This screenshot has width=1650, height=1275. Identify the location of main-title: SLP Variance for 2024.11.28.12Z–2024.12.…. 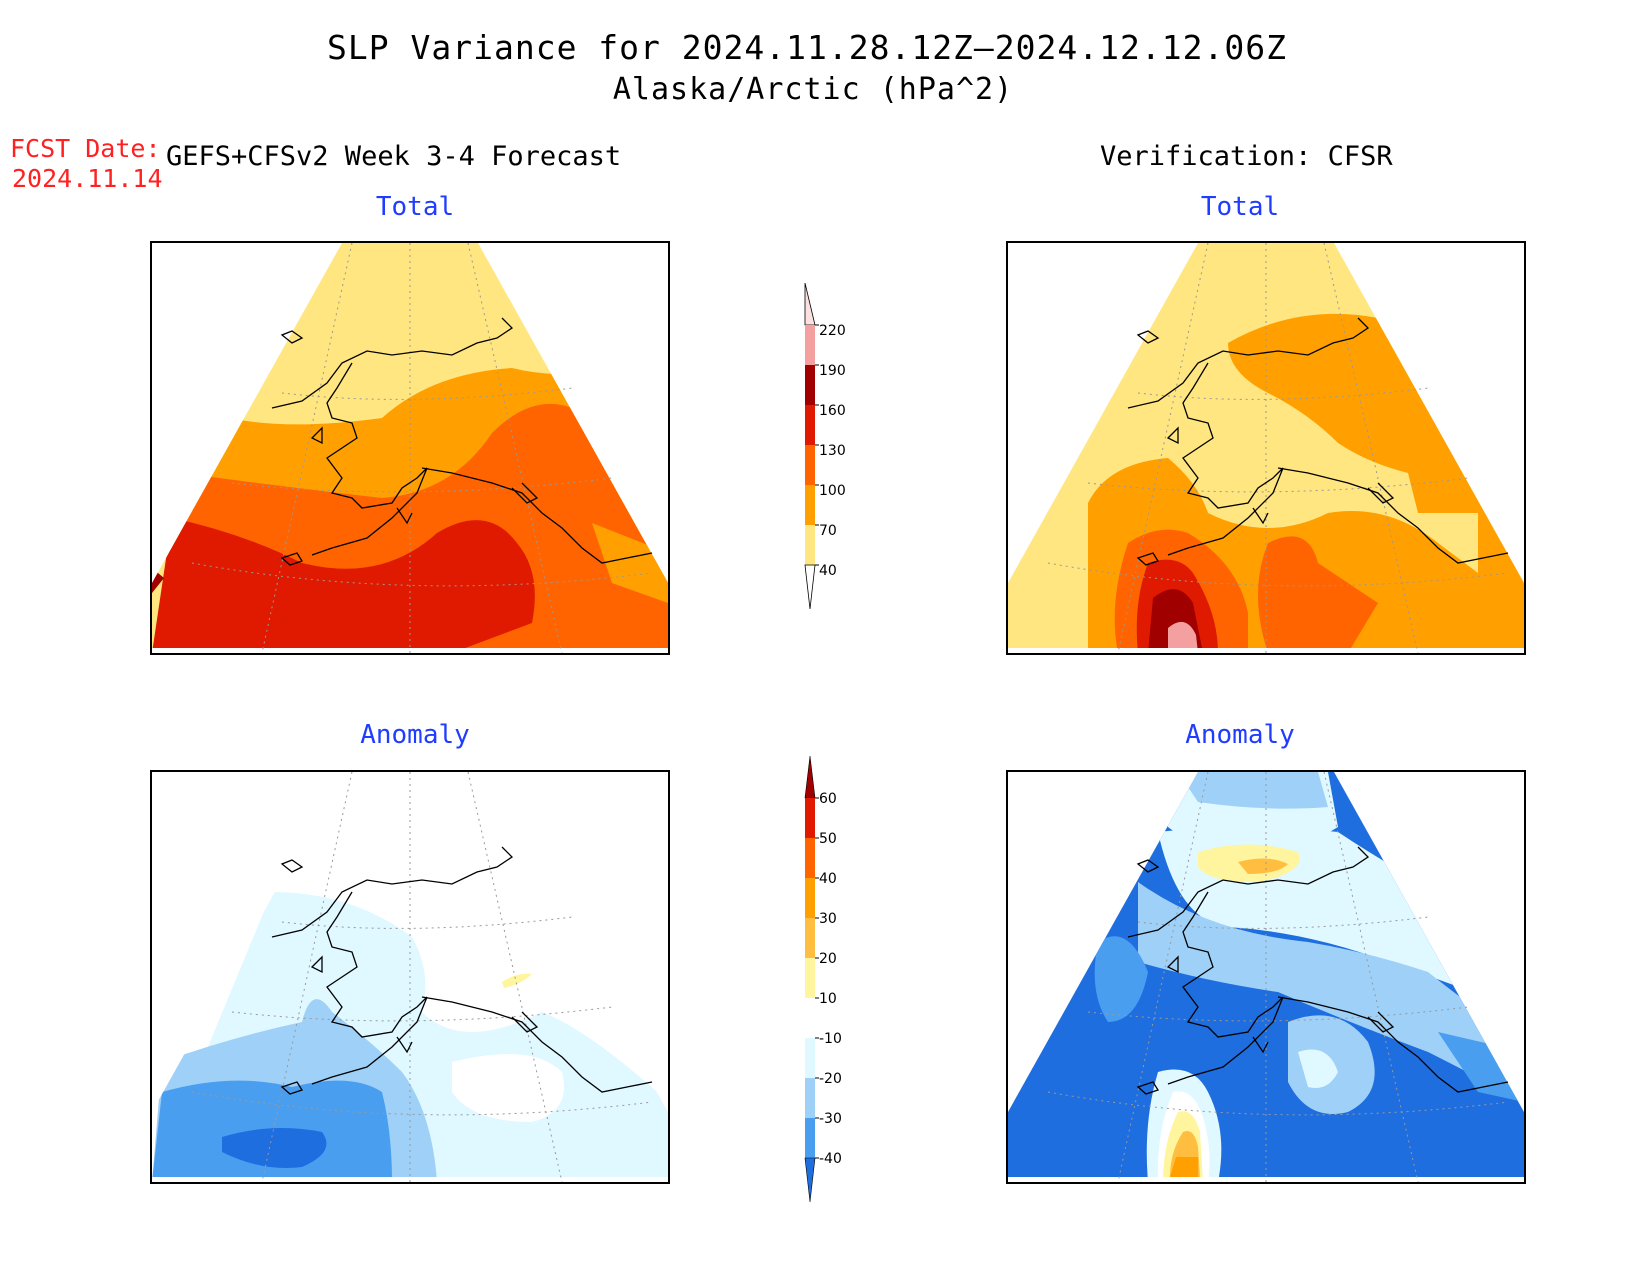
(807, 47).